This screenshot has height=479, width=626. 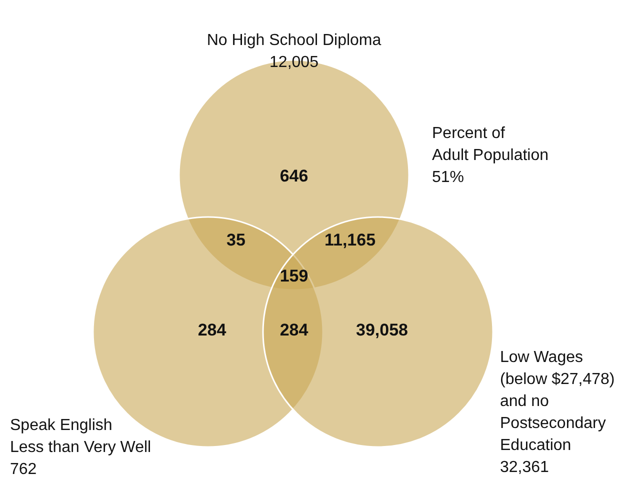 What do you see at coordinates (294, 176) in the screenshot?
I see `text: 646` at bounding box center [294, 176].